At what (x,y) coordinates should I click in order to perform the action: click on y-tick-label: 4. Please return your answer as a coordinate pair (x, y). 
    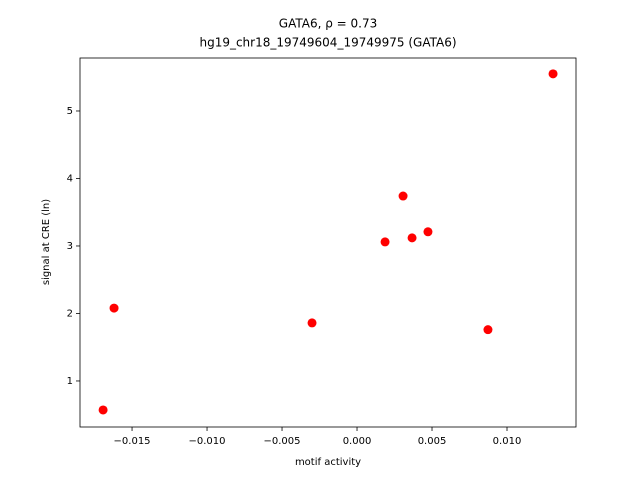
    Looking at the image, I should click on (70, 178).